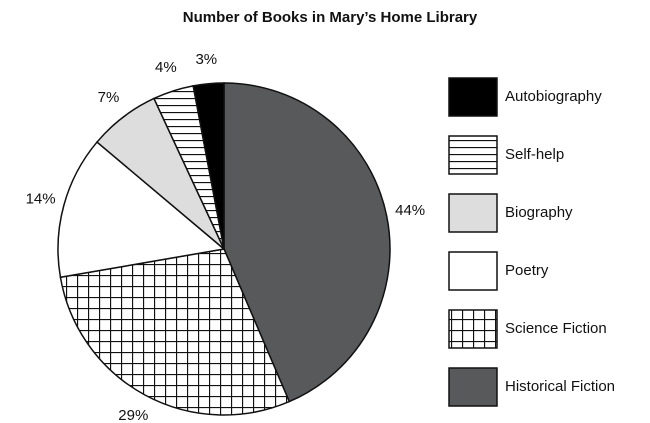 This screenshot has height=423, width=650. What do you see at coordinates (330, 17) in the screenshot?
I see `chart-title: Number of Books in Mary’s Home Library` at bounding box center [330, 17].